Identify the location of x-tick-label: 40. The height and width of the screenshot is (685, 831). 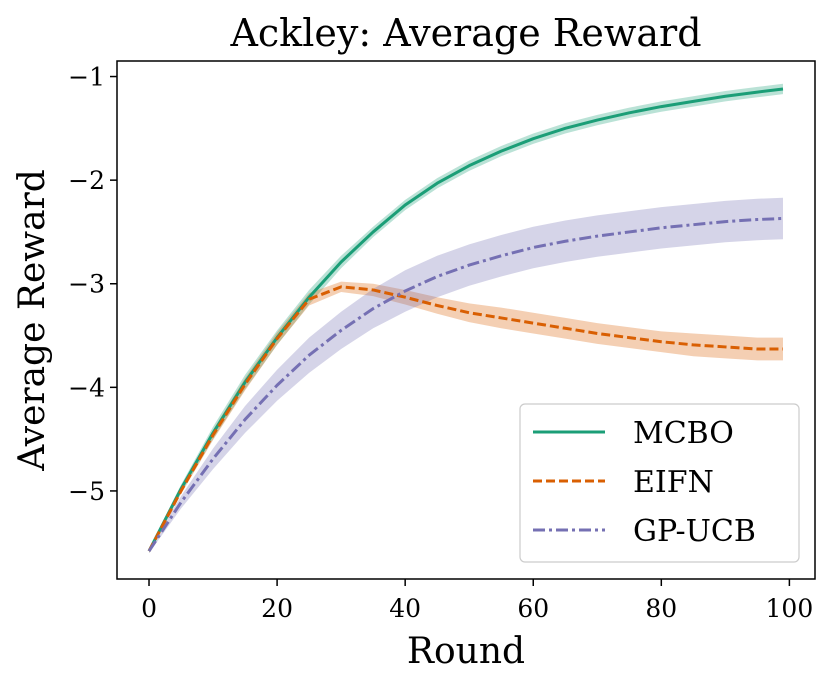
(405, 608).